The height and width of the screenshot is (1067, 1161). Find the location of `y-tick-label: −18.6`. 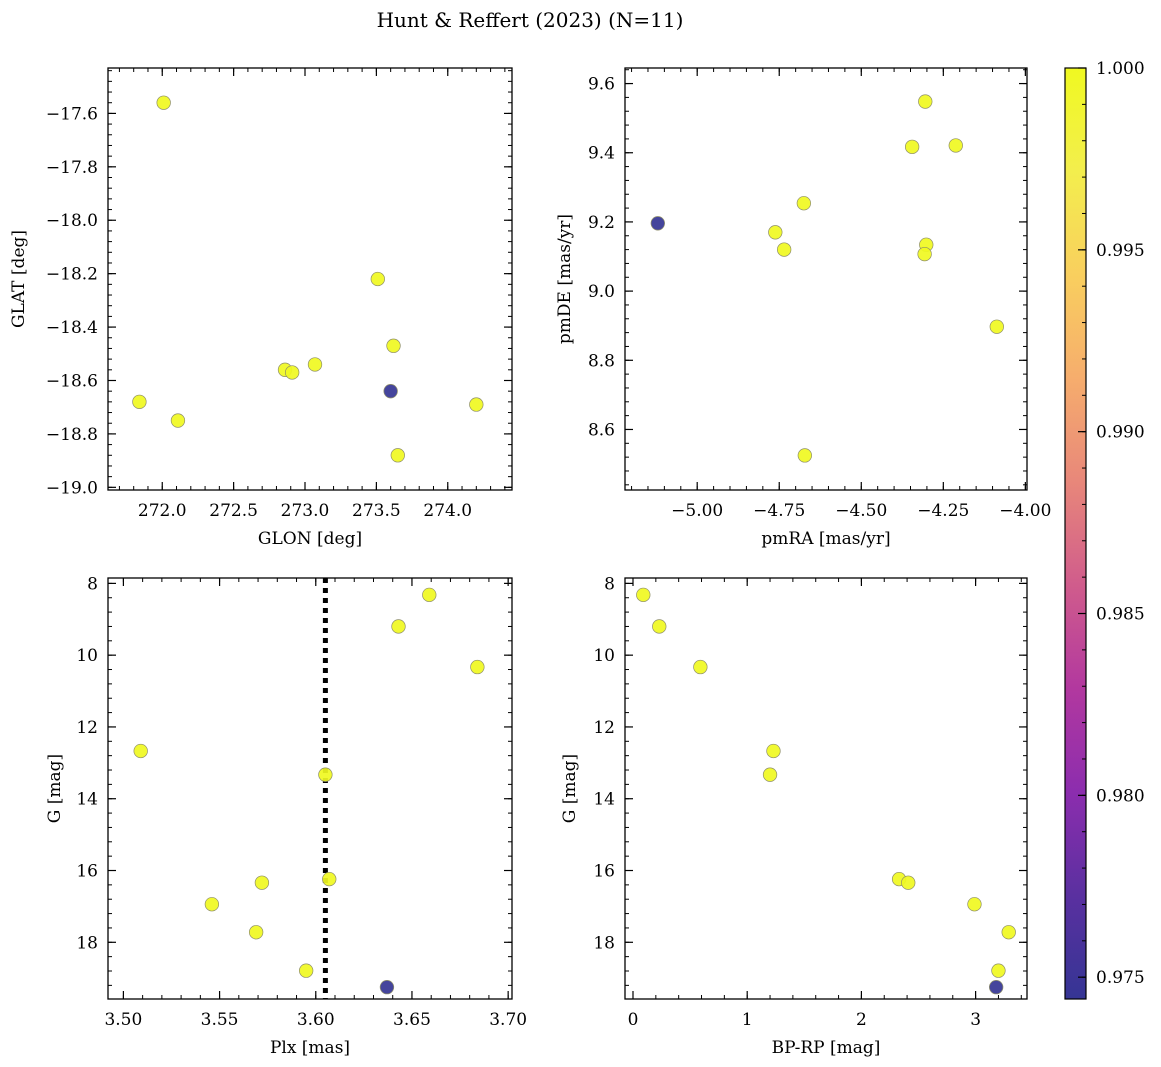

y-tick-label: −18.6 is located at coordinates (72, 381).